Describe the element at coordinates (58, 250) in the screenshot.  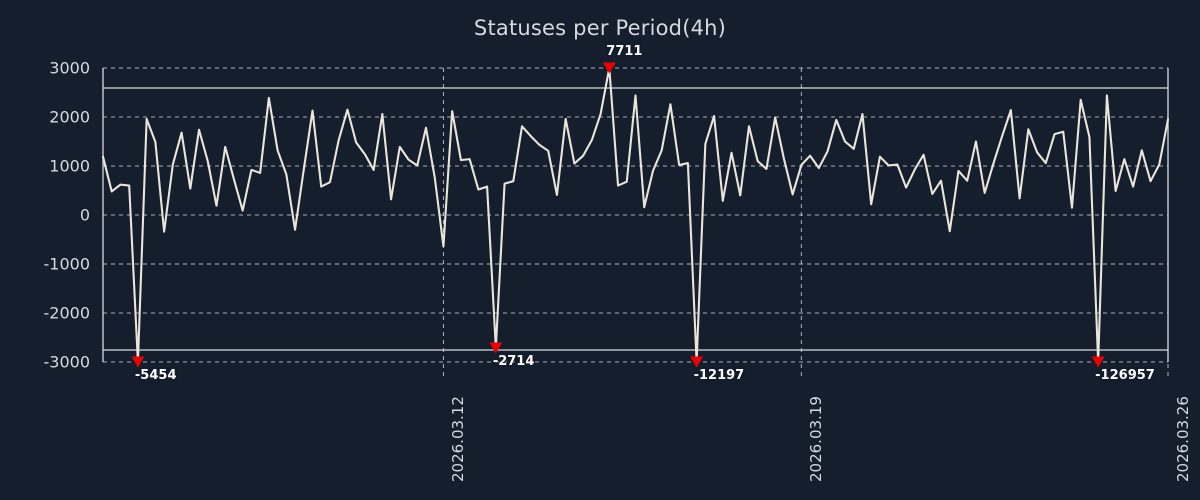
I see `y-axis-ticks: 3000 2000 1000 0 -1000 -2000 -3000` at that location.